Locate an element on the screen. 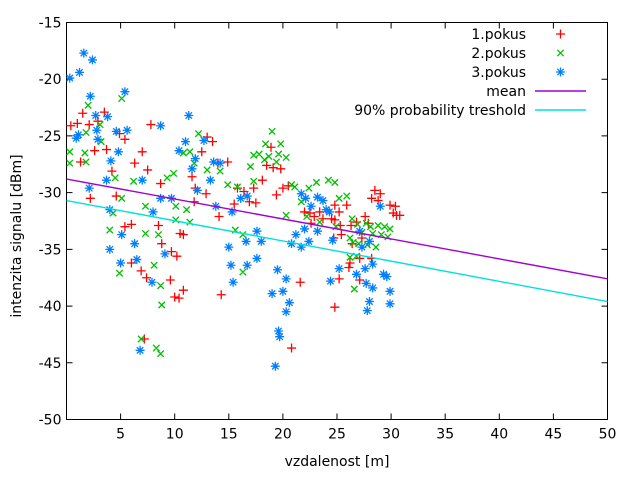 The width and height of the screenshot is (640, 480). y-tick-label: -40 is located at coordinates (50, 307).